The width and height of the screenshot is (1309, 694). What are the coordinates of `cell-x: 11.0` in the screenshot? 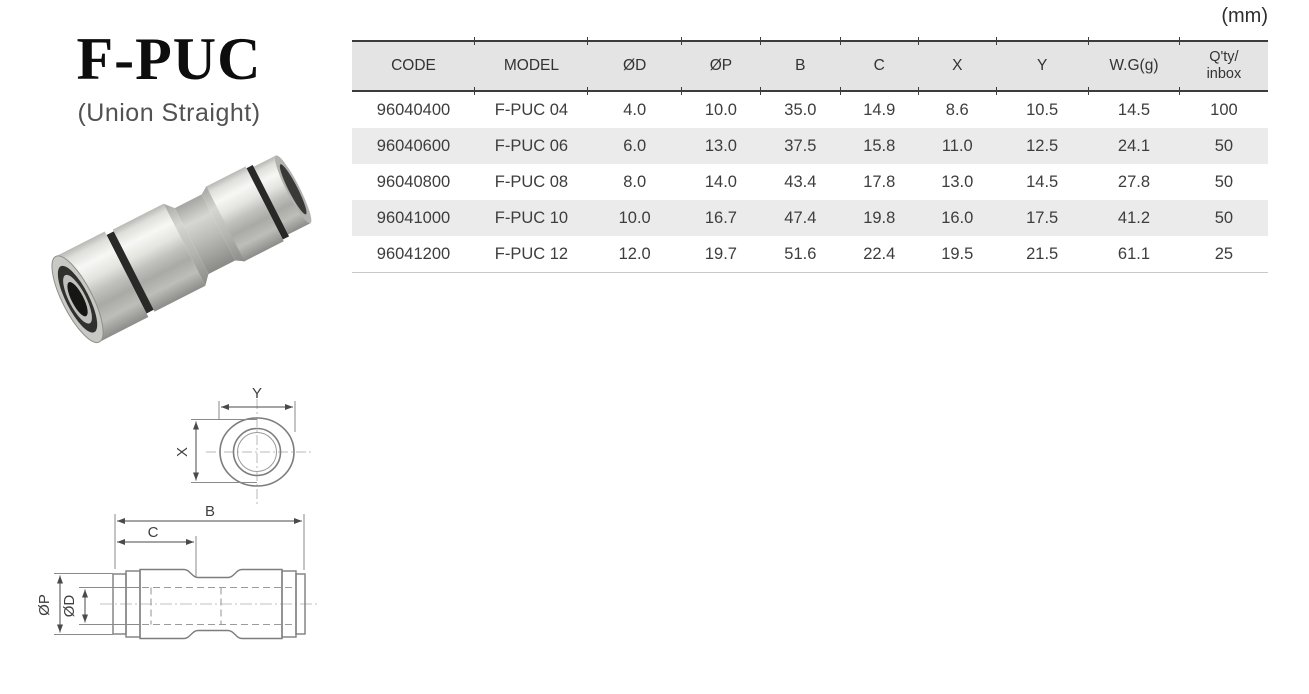 It's located at (957, 145).